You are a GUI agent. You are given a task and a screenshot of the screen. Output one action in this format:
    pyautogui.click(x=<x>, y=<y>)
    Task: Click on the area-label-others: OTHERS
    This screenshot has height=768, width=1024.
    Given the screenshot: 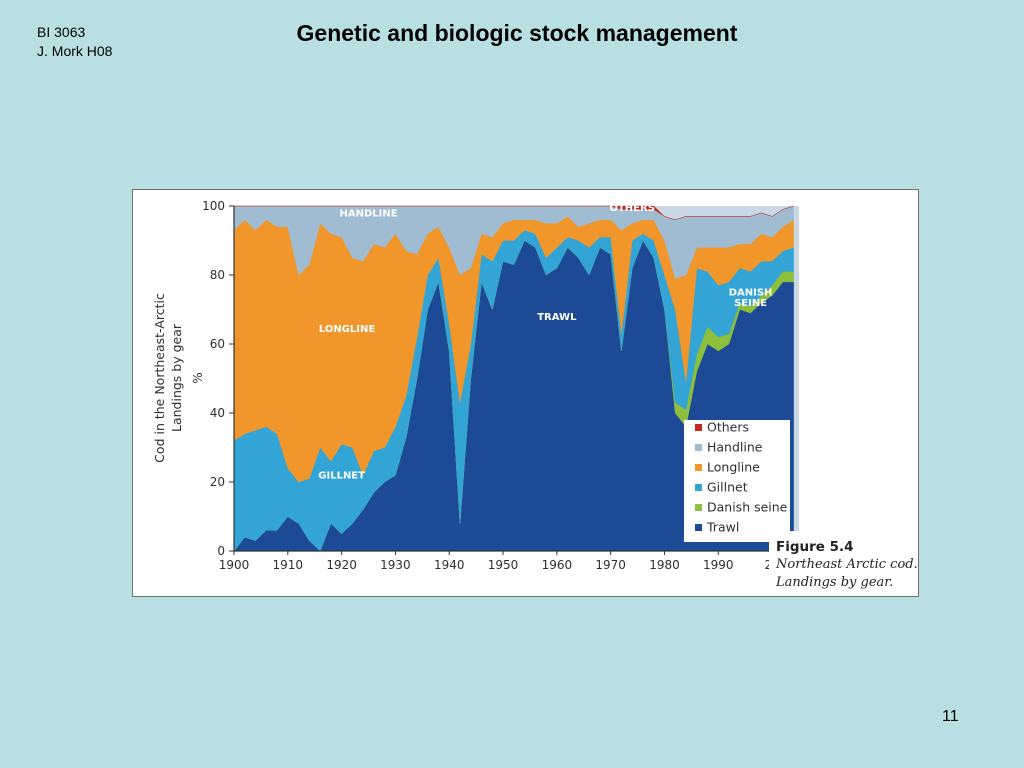 What is the action you would take?
    pyautogui.click(x=631, y=208)
    